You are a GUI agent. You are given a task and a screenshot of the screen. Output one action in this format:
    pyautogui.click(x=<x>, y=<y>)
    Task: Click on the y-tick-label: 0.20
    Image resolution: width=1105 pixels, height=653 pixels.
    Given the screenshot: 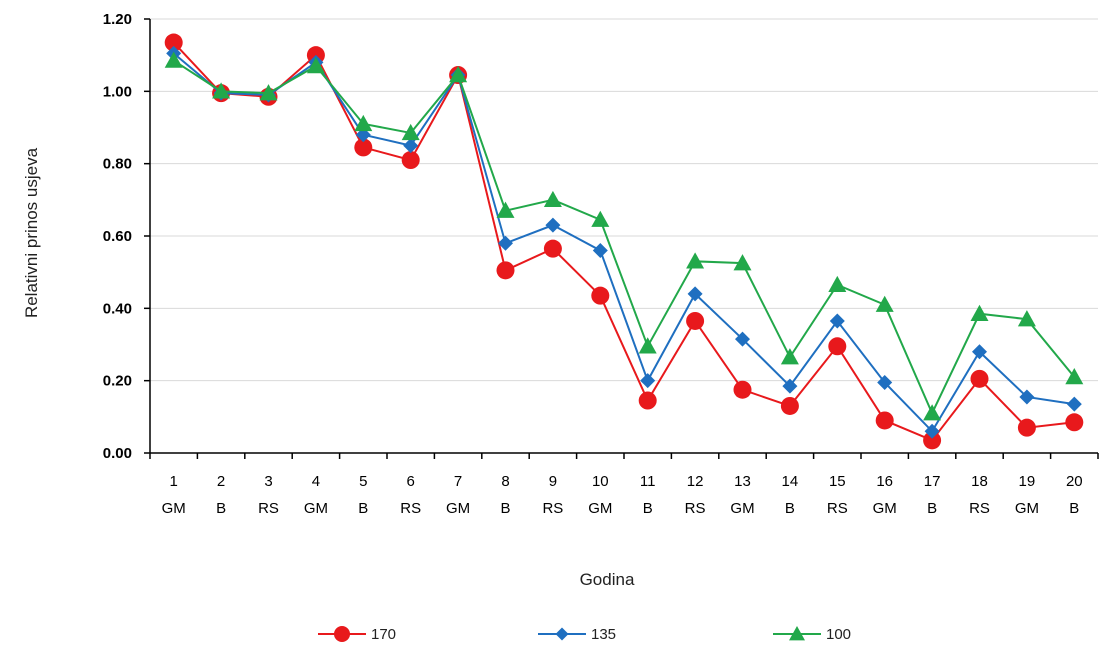 What is the action you would take?
    pyautogui.click(x=117, y=381)
    